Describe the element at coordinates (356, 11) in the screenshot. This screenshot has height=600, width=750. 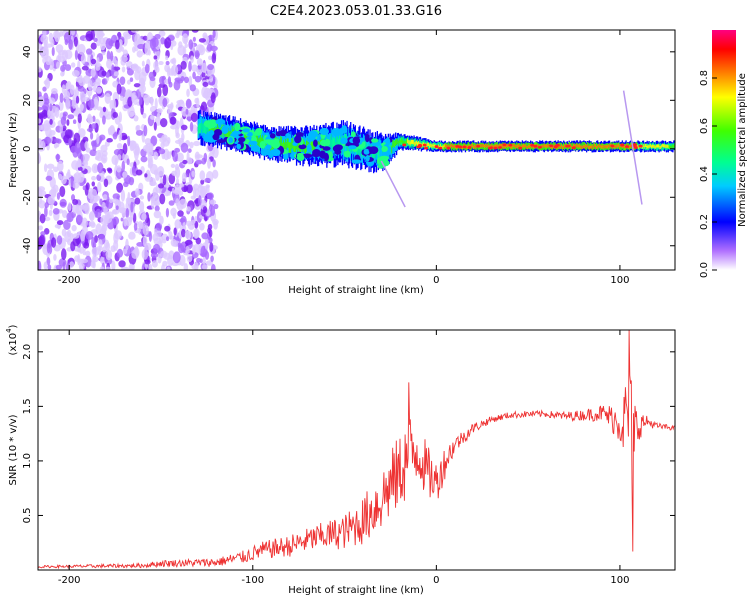
I see `figure-title: C2E4.2023.053.01.33.G16` at that location.